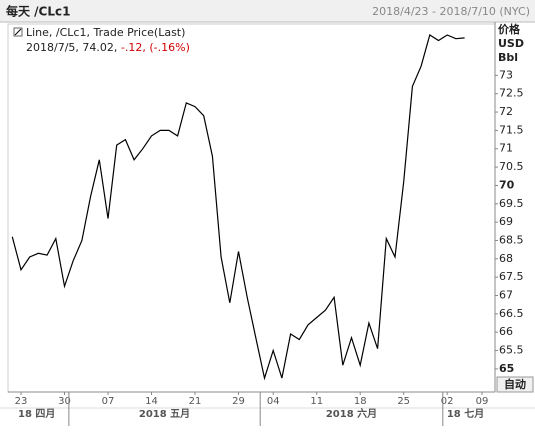 The height and width of the screenshot is (441, 535). What do you see at coordinates (511, 350) in the screenshot?
I see `y-tick-label: 65.5` at bounding box center [511, 350].